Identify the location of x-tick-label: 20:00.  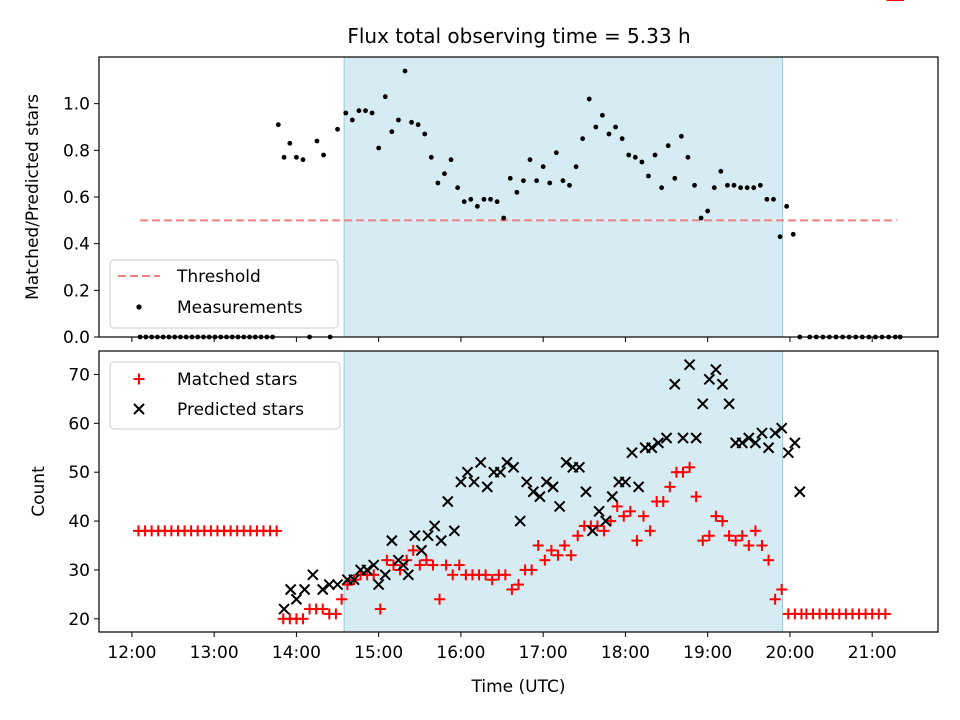
(789, 653).